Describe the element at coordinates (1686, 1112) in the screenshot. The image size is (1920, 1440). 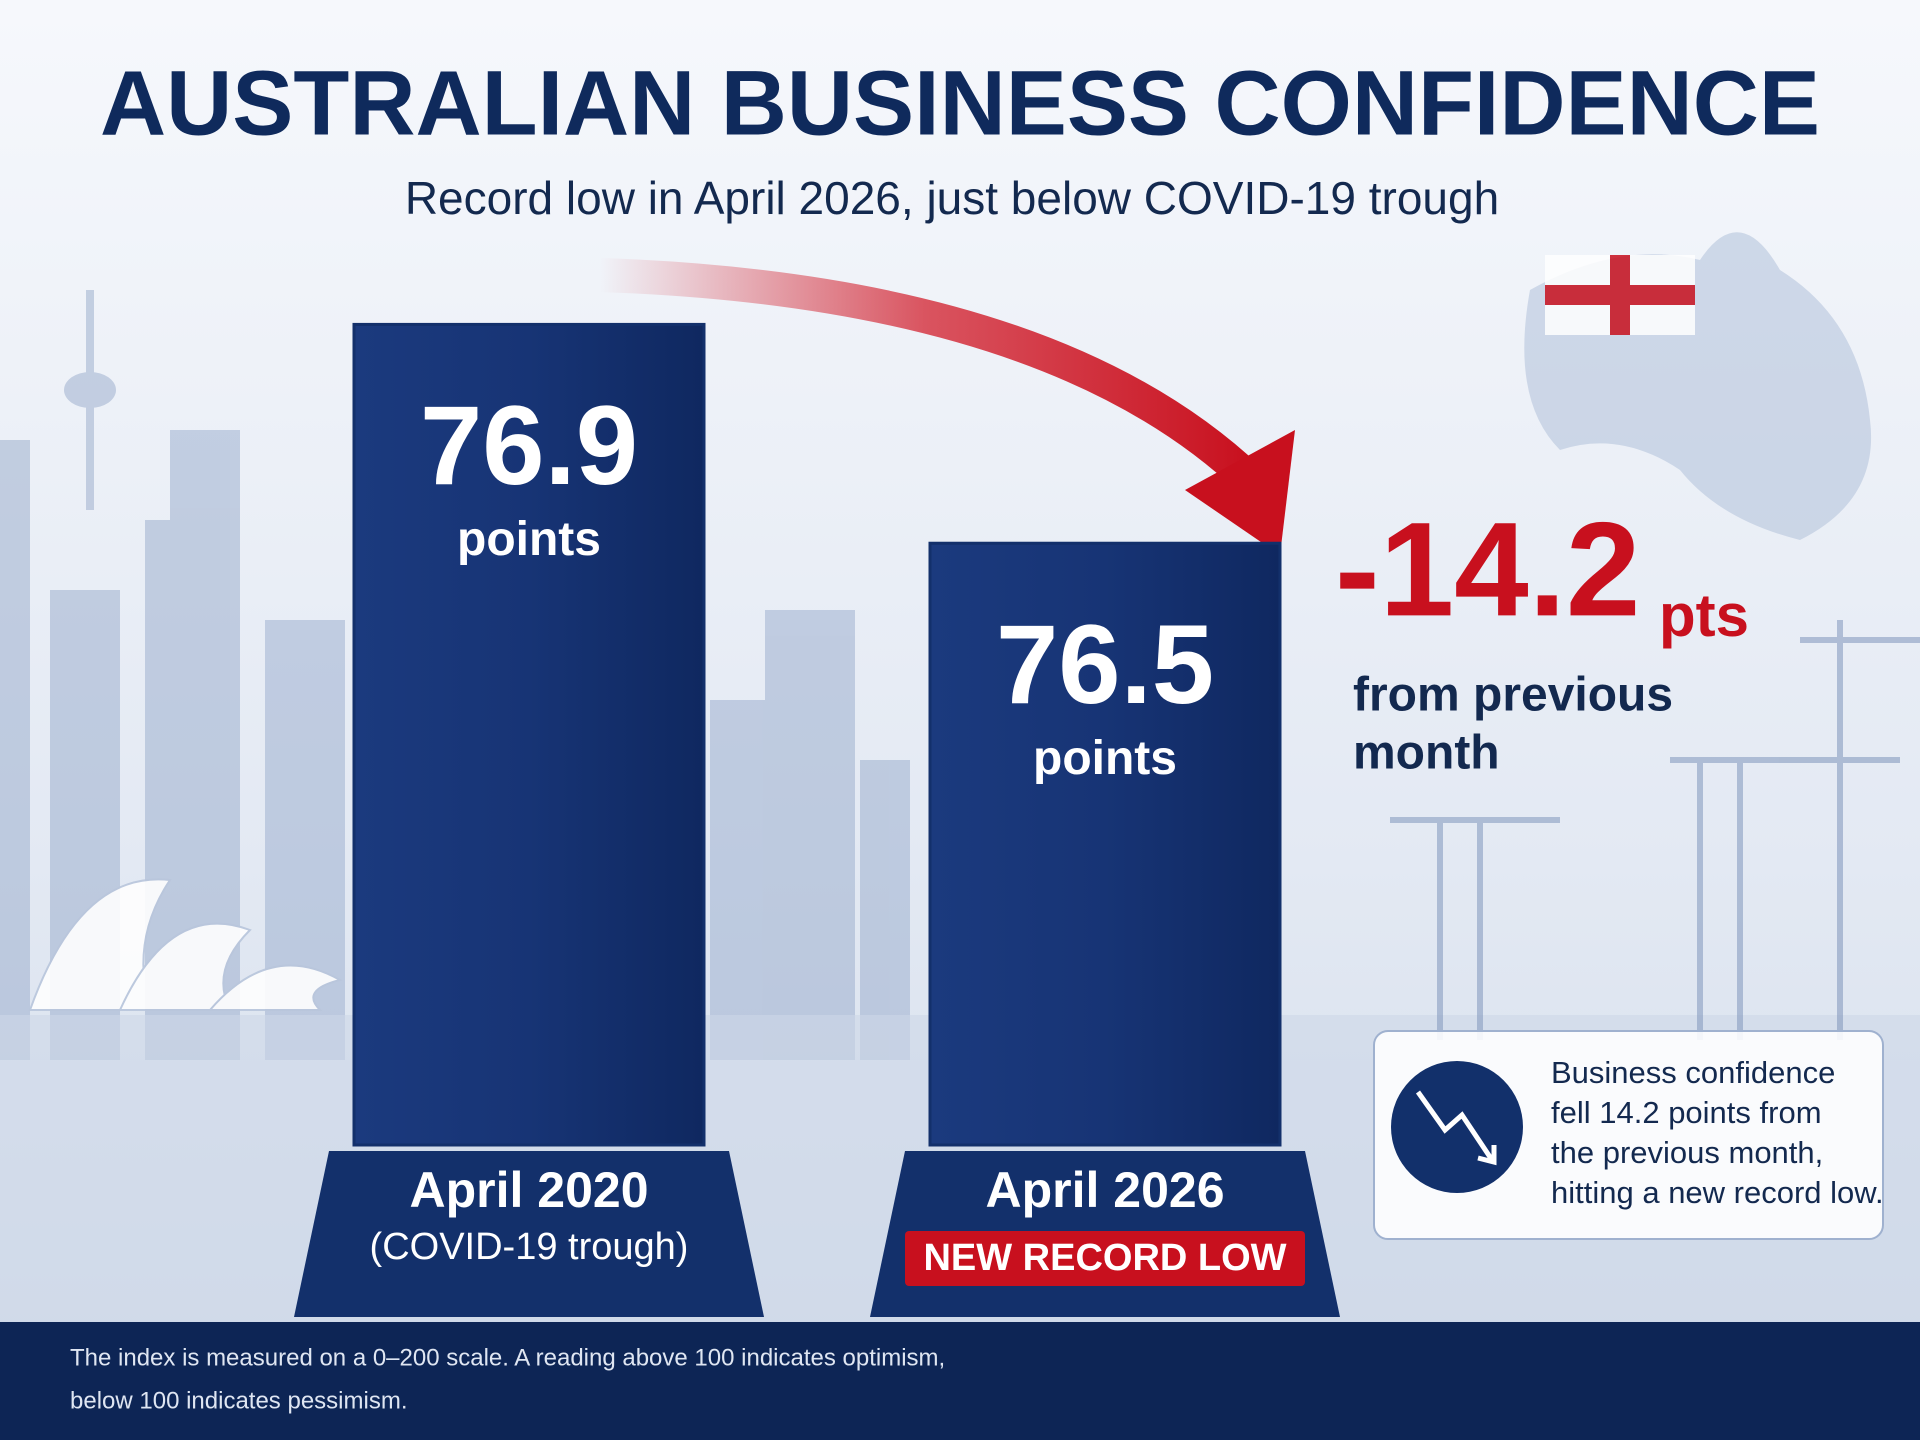
I see `callout-text: fell 14.2 points from` at that location.